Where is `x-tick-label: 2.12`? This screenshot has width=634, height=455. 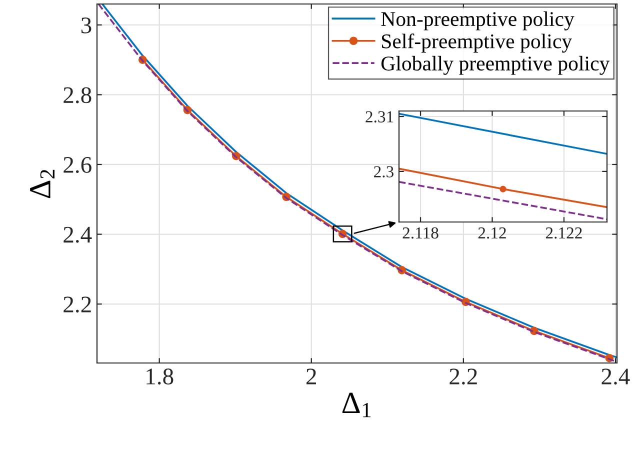 x-tick-label: 2.12 is located at coordinates (492, 233).